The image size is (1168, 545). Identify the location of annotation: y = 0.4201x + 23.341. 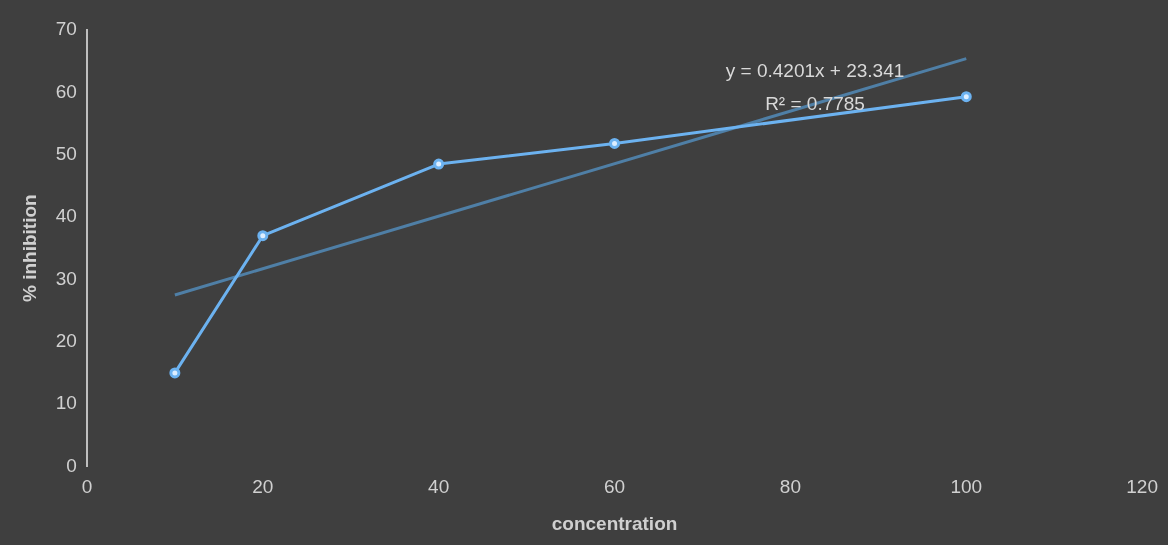
(815, 71).